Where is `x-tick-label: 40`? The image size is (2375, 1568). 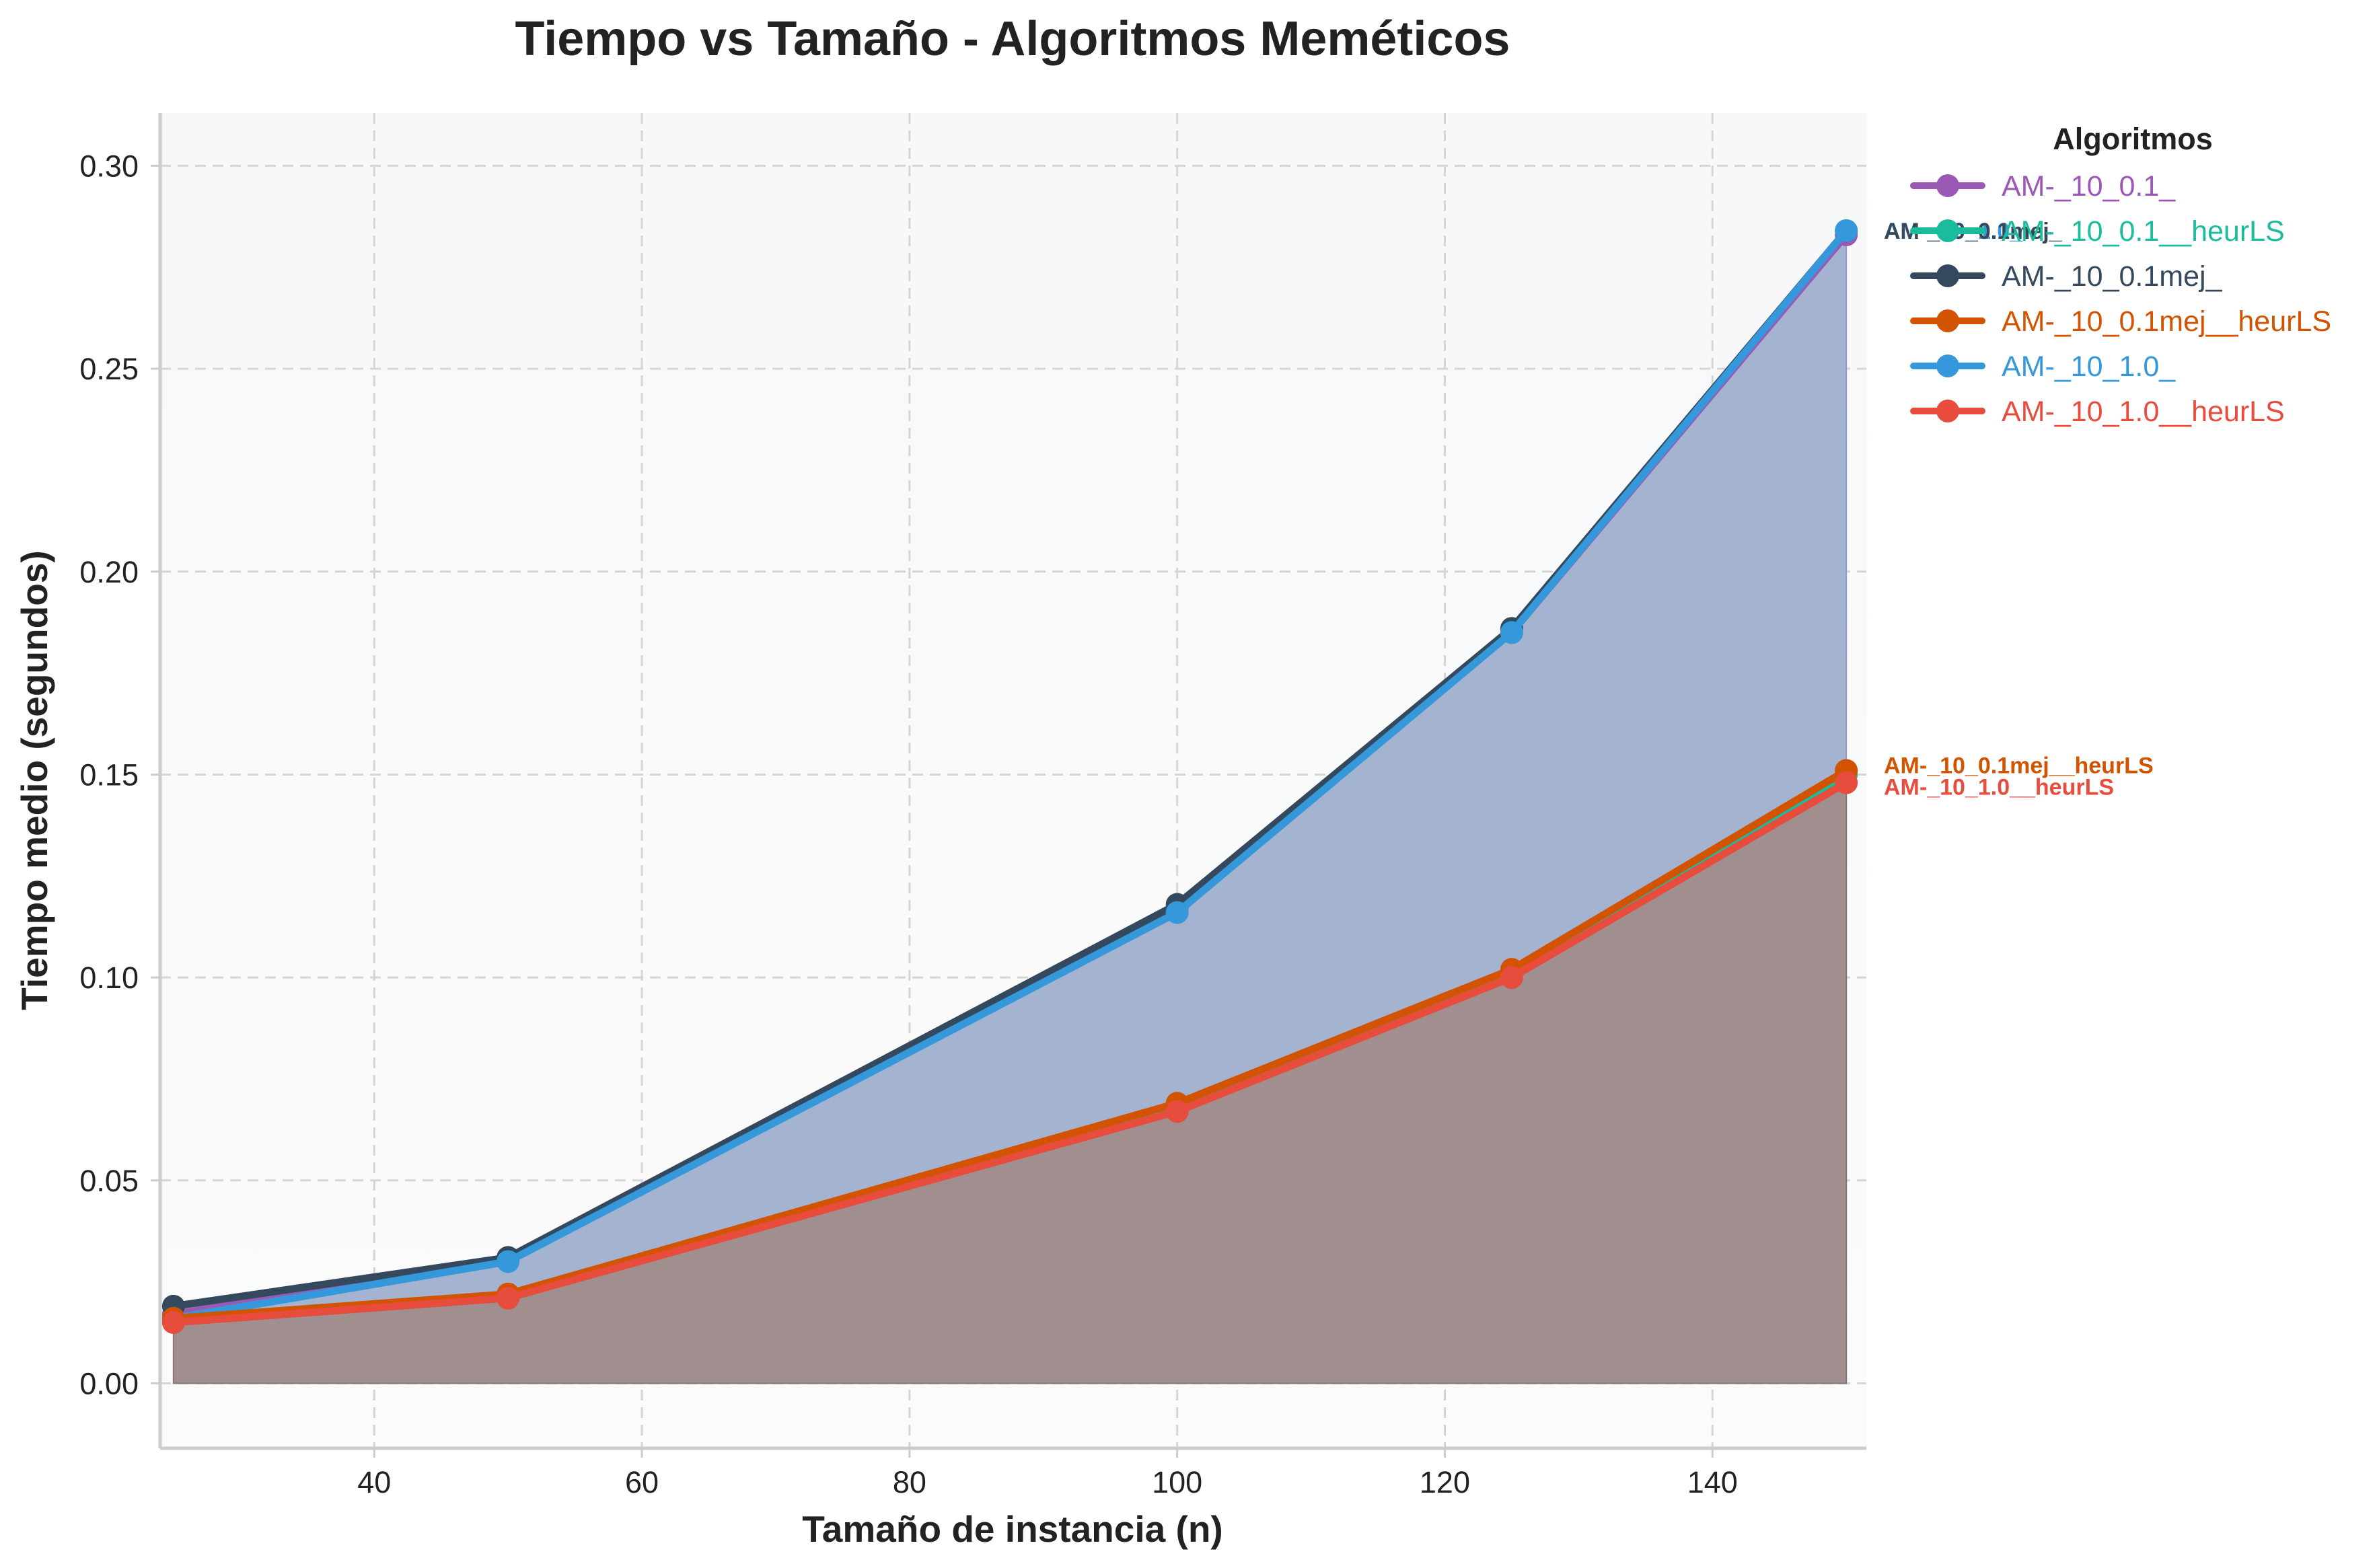
x-tick-label: 40 is located at coordinates (374, 1482).